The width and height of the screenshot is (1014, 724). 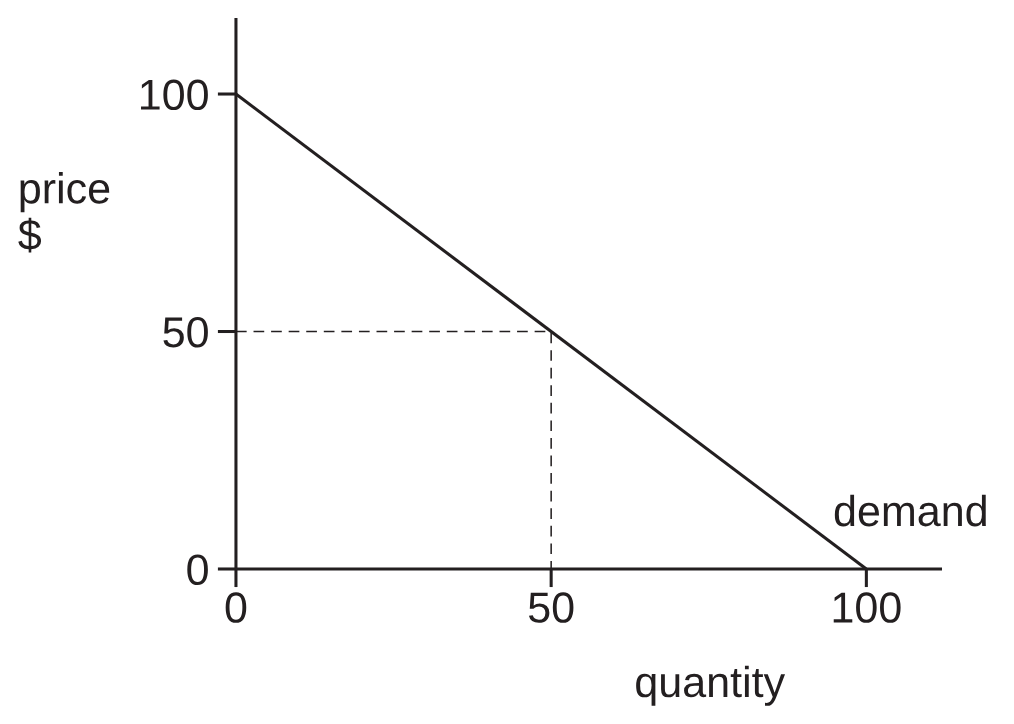 What do you see at coordinates (185, 332) in the screenshot?
I see `y-tick-label: 50` at bounding box center [185, 332].